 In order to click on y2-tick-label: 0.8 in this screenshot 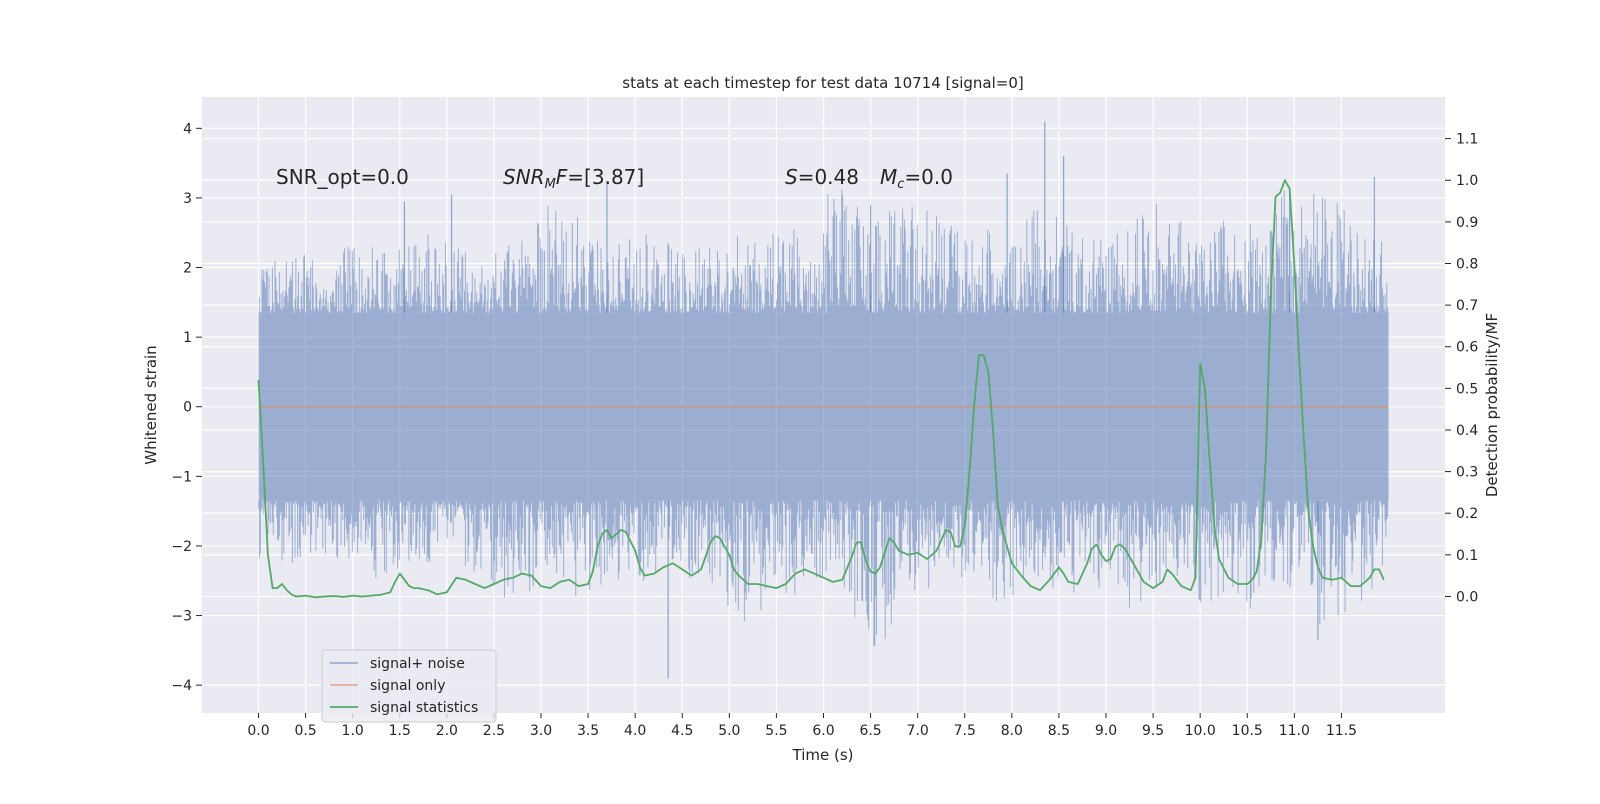, I will do `click(1467, 264)`.